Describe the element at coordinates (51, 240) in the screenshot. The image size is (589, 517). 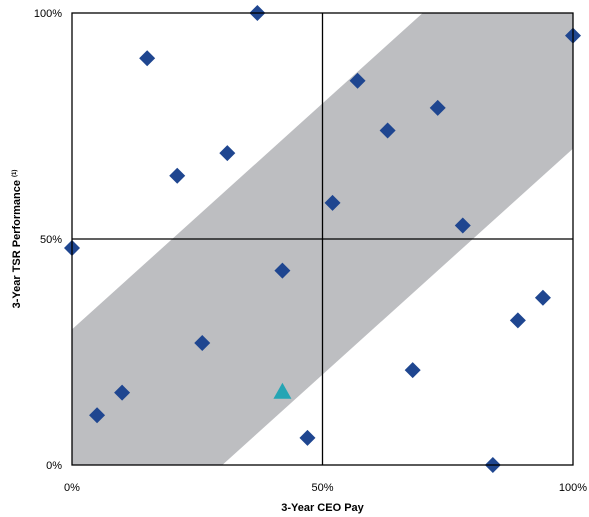
I see `y-tick-label: 50%` at that location.